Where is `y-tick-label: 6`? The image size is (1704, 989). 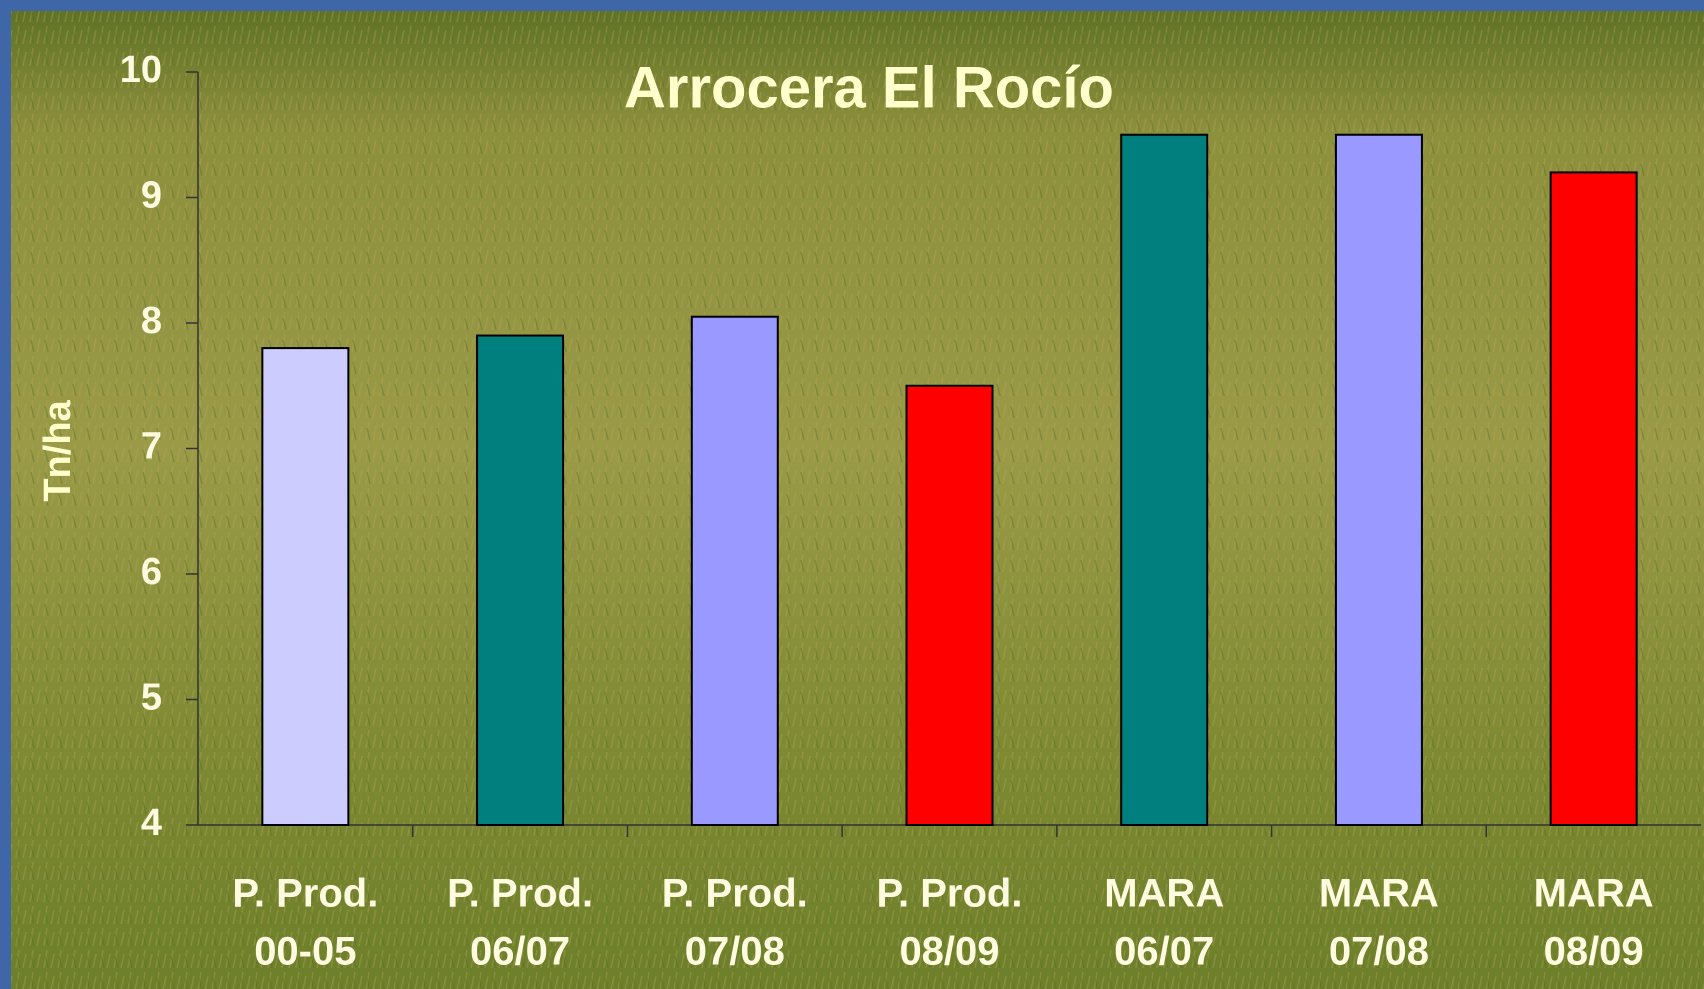 y-tick-label: 6 is located at coordinates (151, 572).